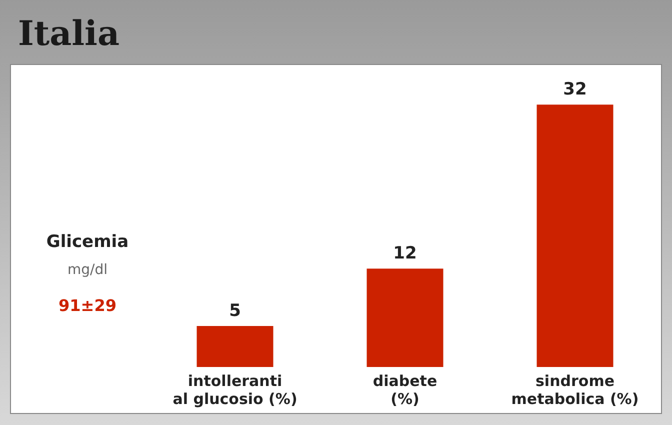 The width and height of the screenshot is (672, 425). What do you see at coordinates (87, 242) in the screenshot?
I see `text: Glicemia` at bounding box center [87, 242].